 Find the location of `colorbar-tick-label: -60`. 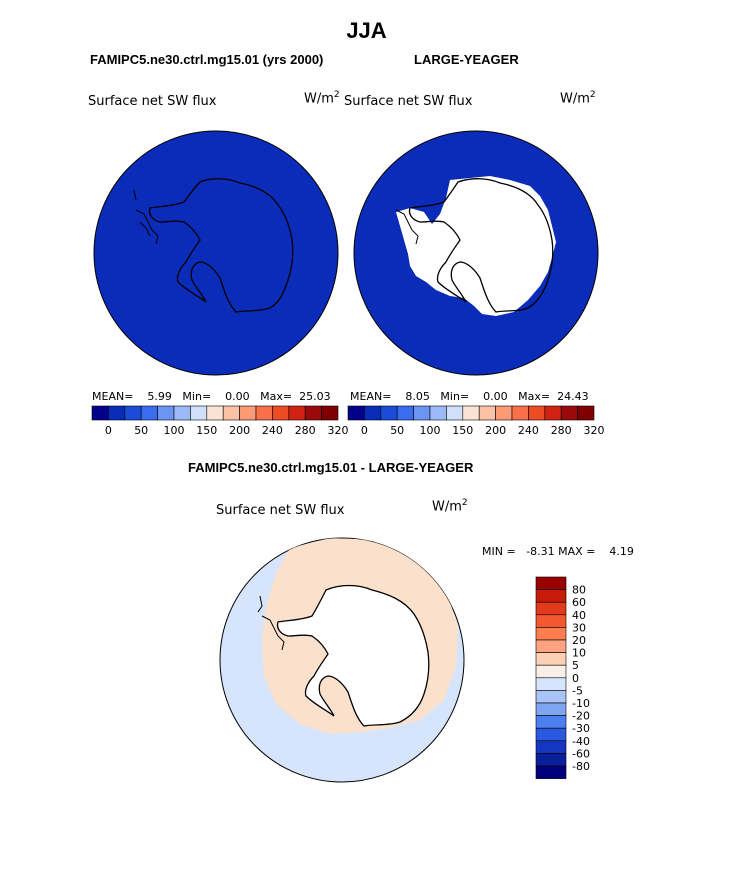

colorbar-tick-label: -60 is located at coordinates (581, 753).